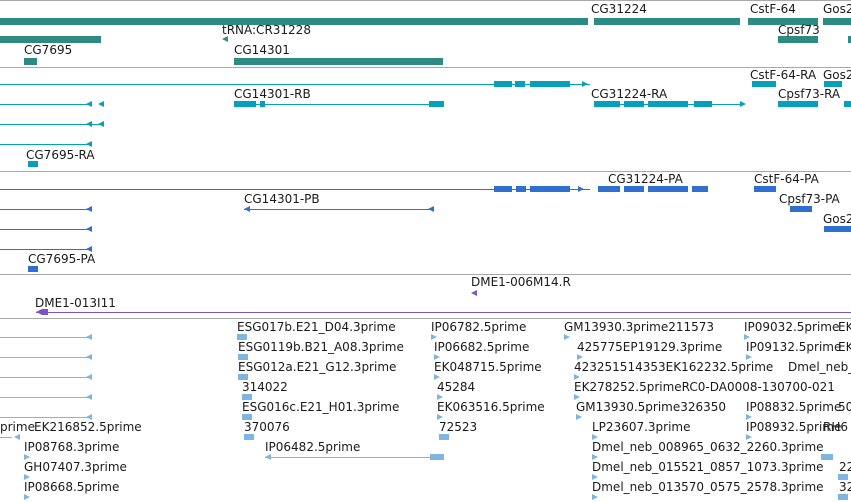  I want to click on gene-feature-trna, so click(225, 39).